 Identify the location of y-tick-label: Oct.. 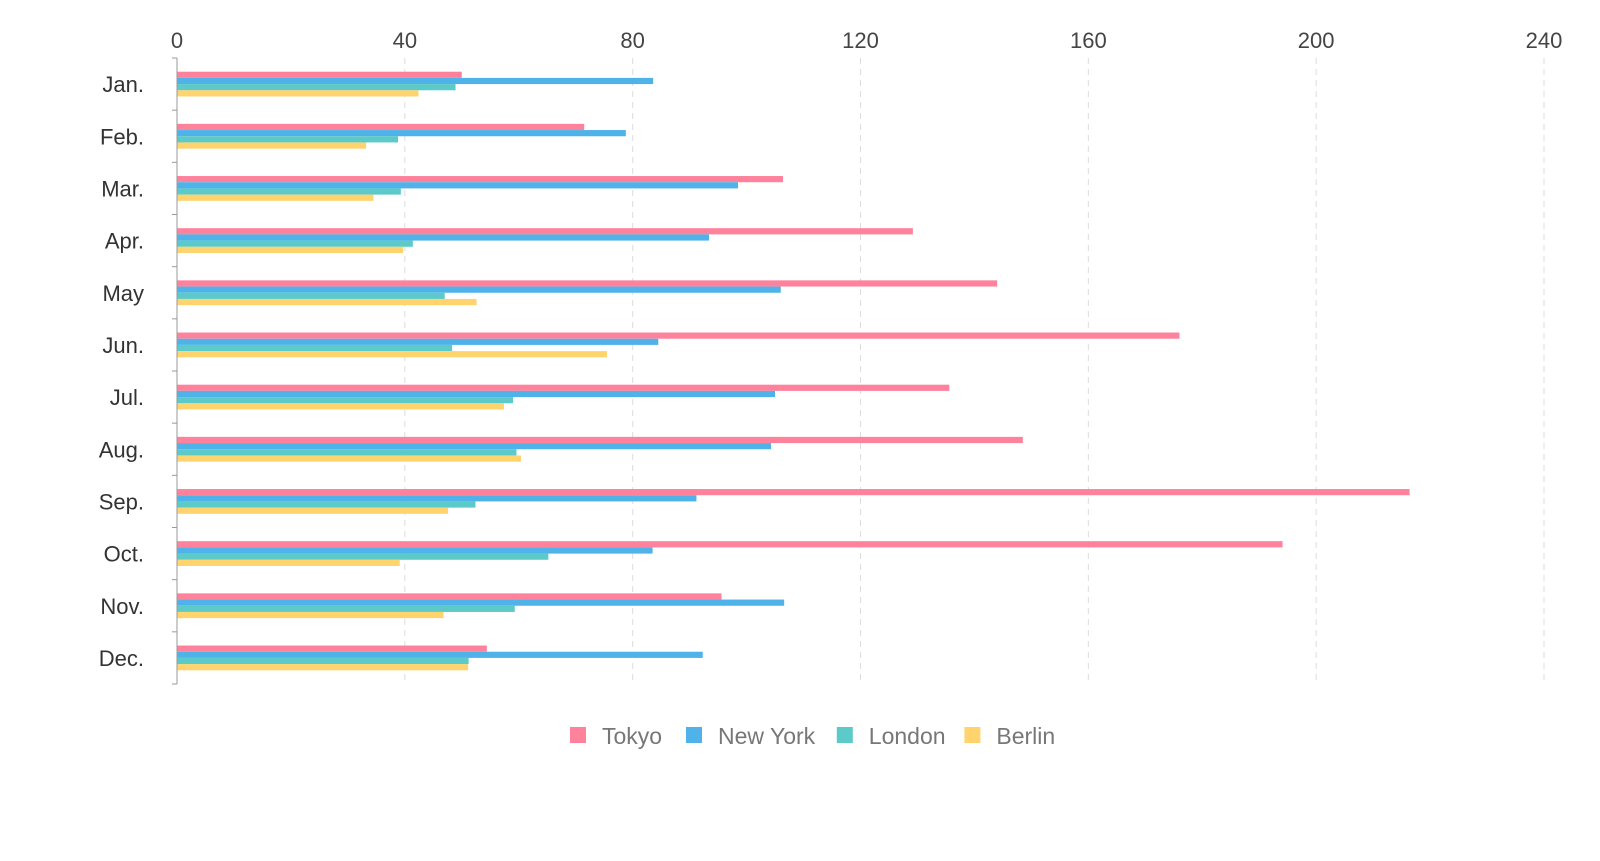
(124, 554).